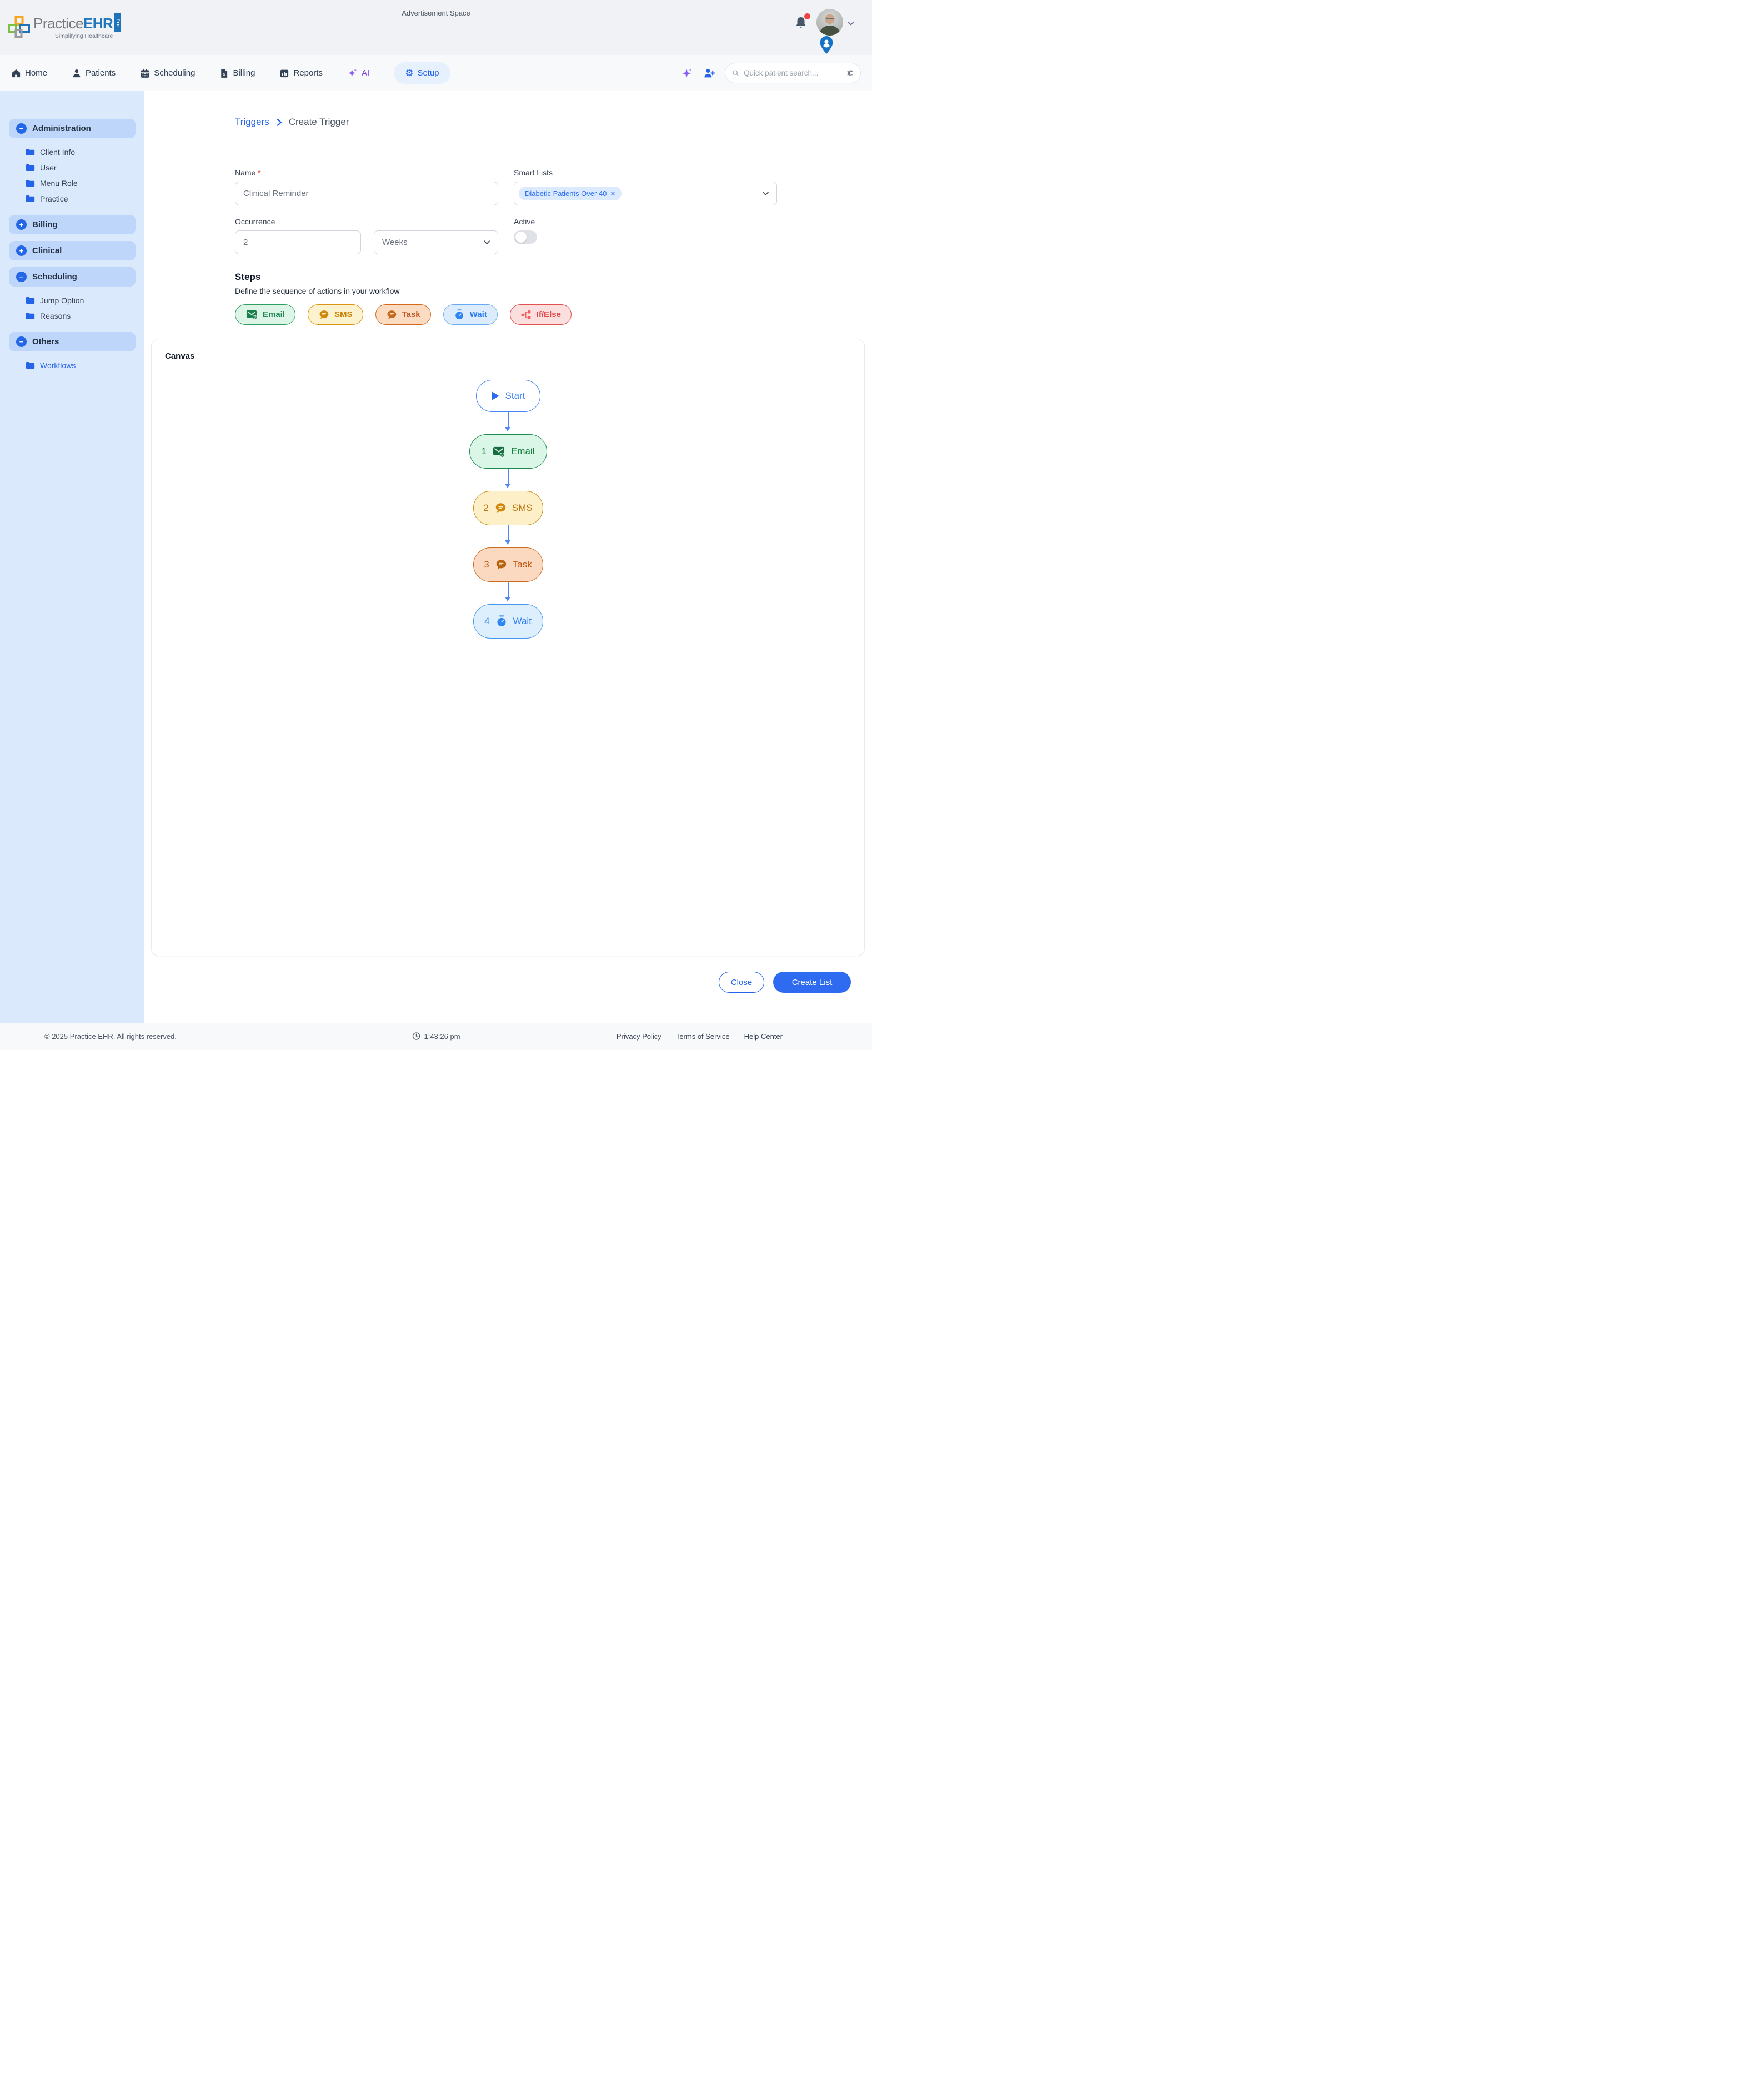  Describe the element at coordinates (645, 193) in the screenshot. I see `smart-lists-select: Diabetic Patients Over 40 ✕` at that location.